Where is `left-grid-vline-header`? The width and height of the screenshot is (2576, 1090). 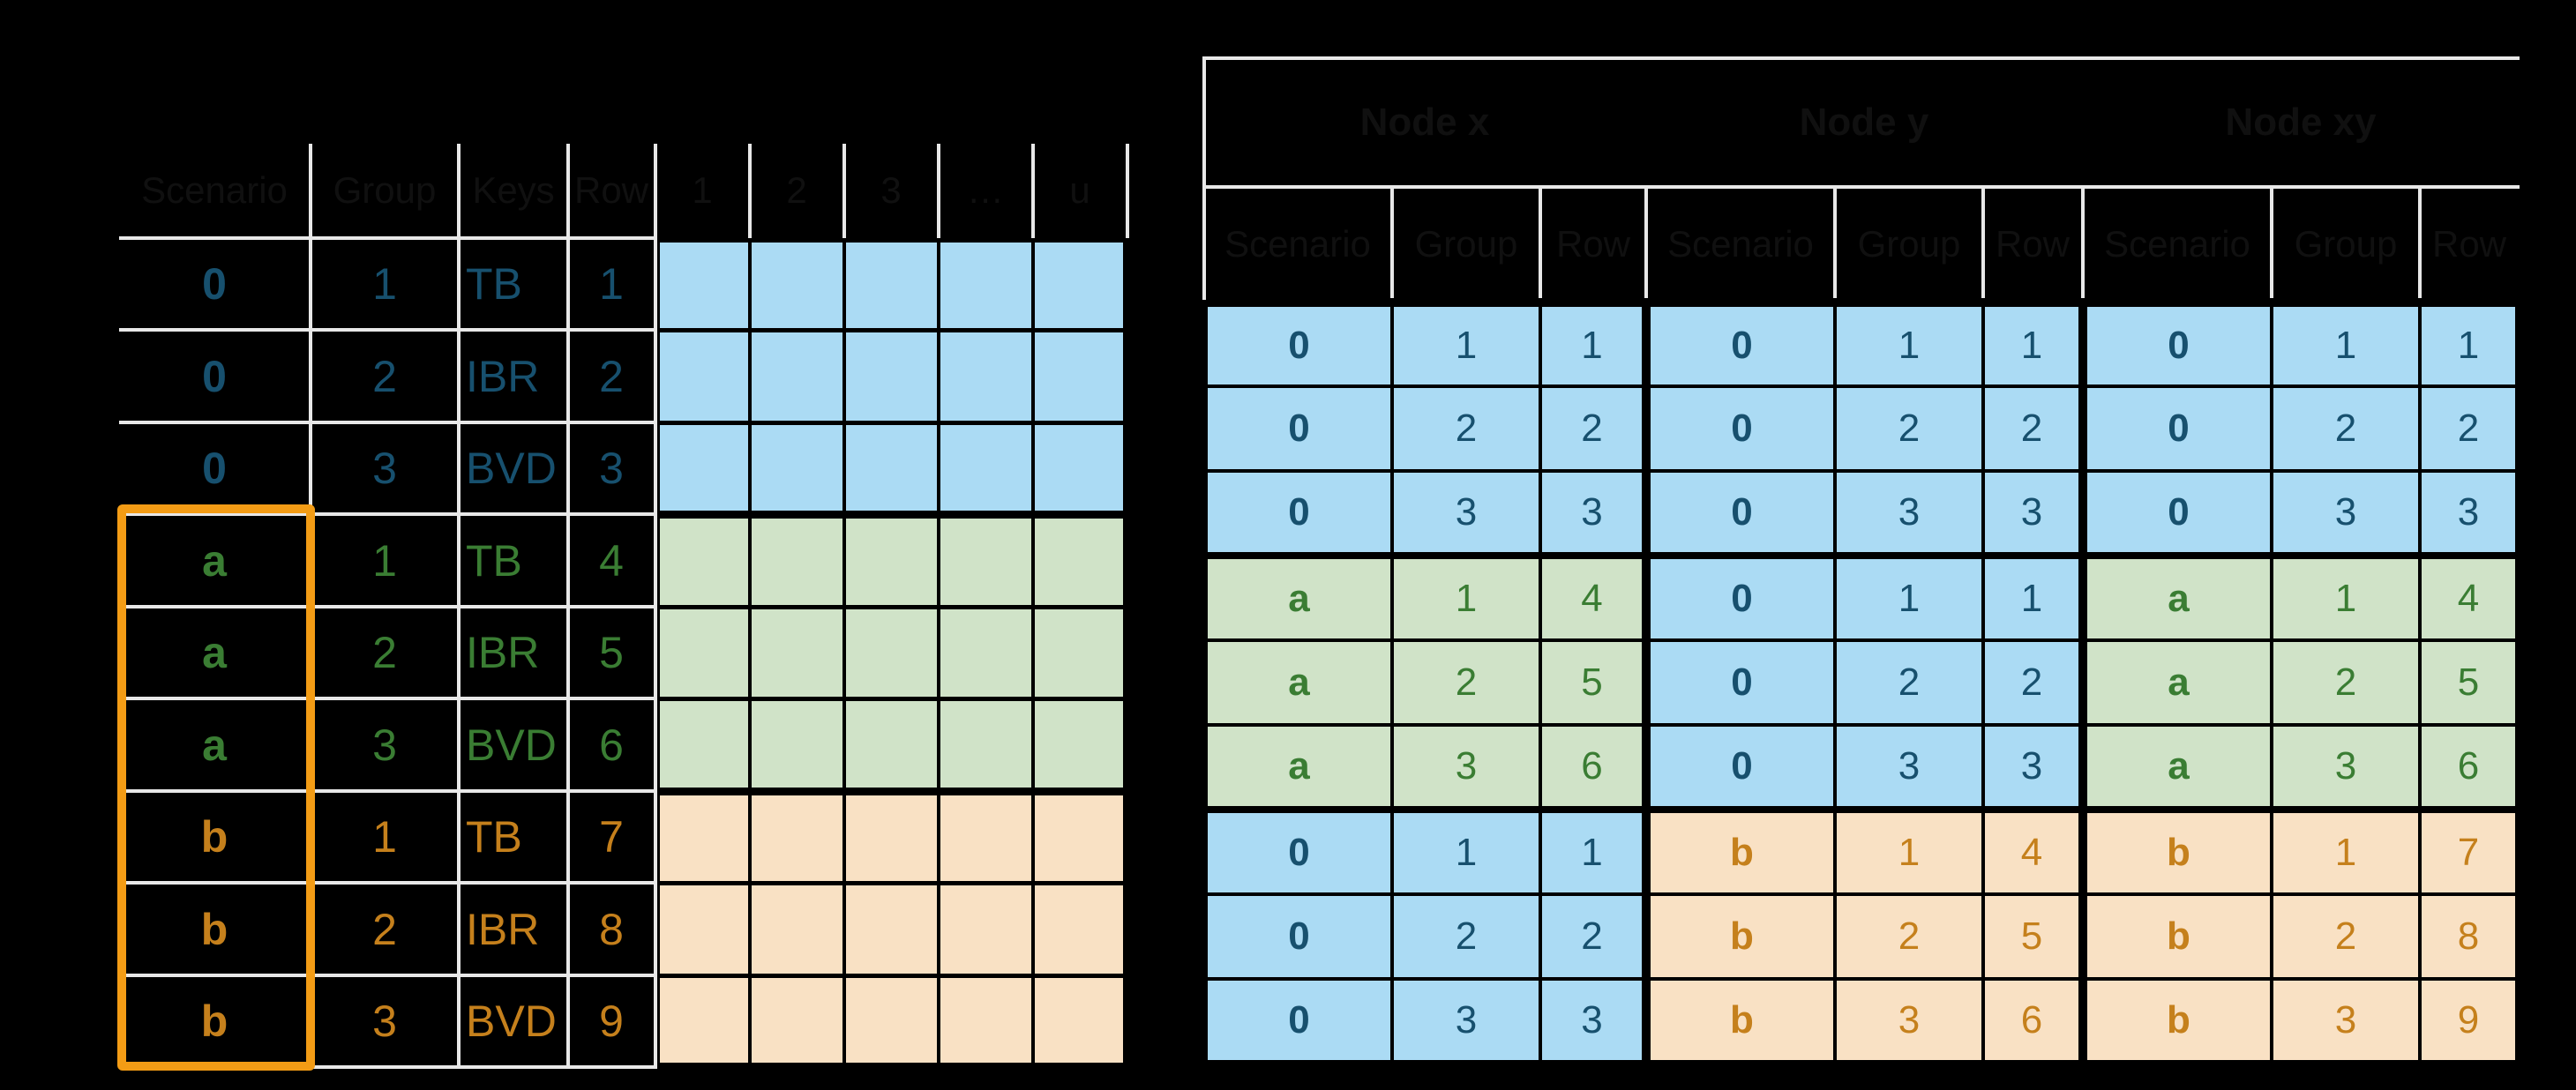
left-grid-vline-header is located at coordinates (1033, 191).